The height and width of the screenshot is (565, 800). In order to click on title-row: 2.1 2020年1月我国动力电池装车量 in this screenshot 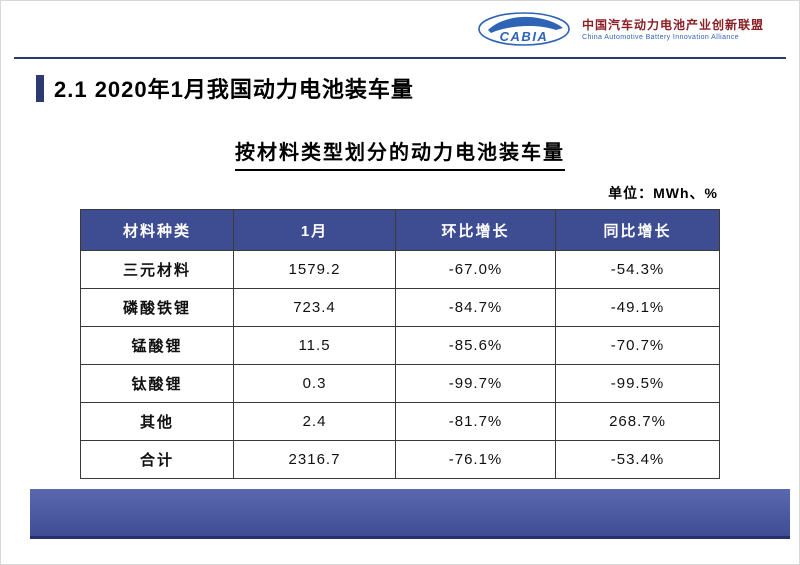, I will do `click(225, 88)`.